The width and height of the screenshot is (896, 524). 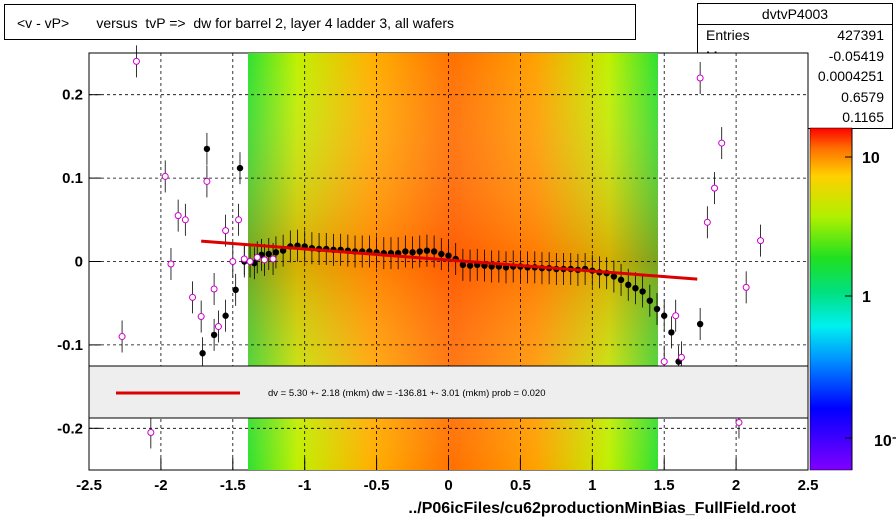 I want to click on x-tick-label: 2, so click(x=736, y=485).